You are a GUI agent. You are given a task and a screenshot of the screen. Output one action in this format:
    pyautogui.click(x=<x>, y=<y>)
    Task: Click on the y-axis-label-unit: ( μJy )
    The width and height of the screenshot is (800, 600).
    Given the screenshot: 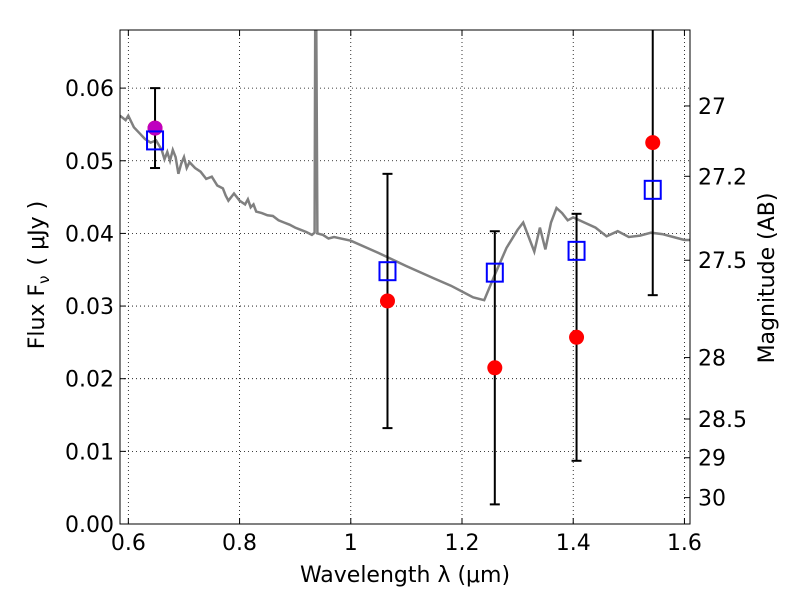 What is the action you would take?
    pyautogui.click(x=37, y=233)
    